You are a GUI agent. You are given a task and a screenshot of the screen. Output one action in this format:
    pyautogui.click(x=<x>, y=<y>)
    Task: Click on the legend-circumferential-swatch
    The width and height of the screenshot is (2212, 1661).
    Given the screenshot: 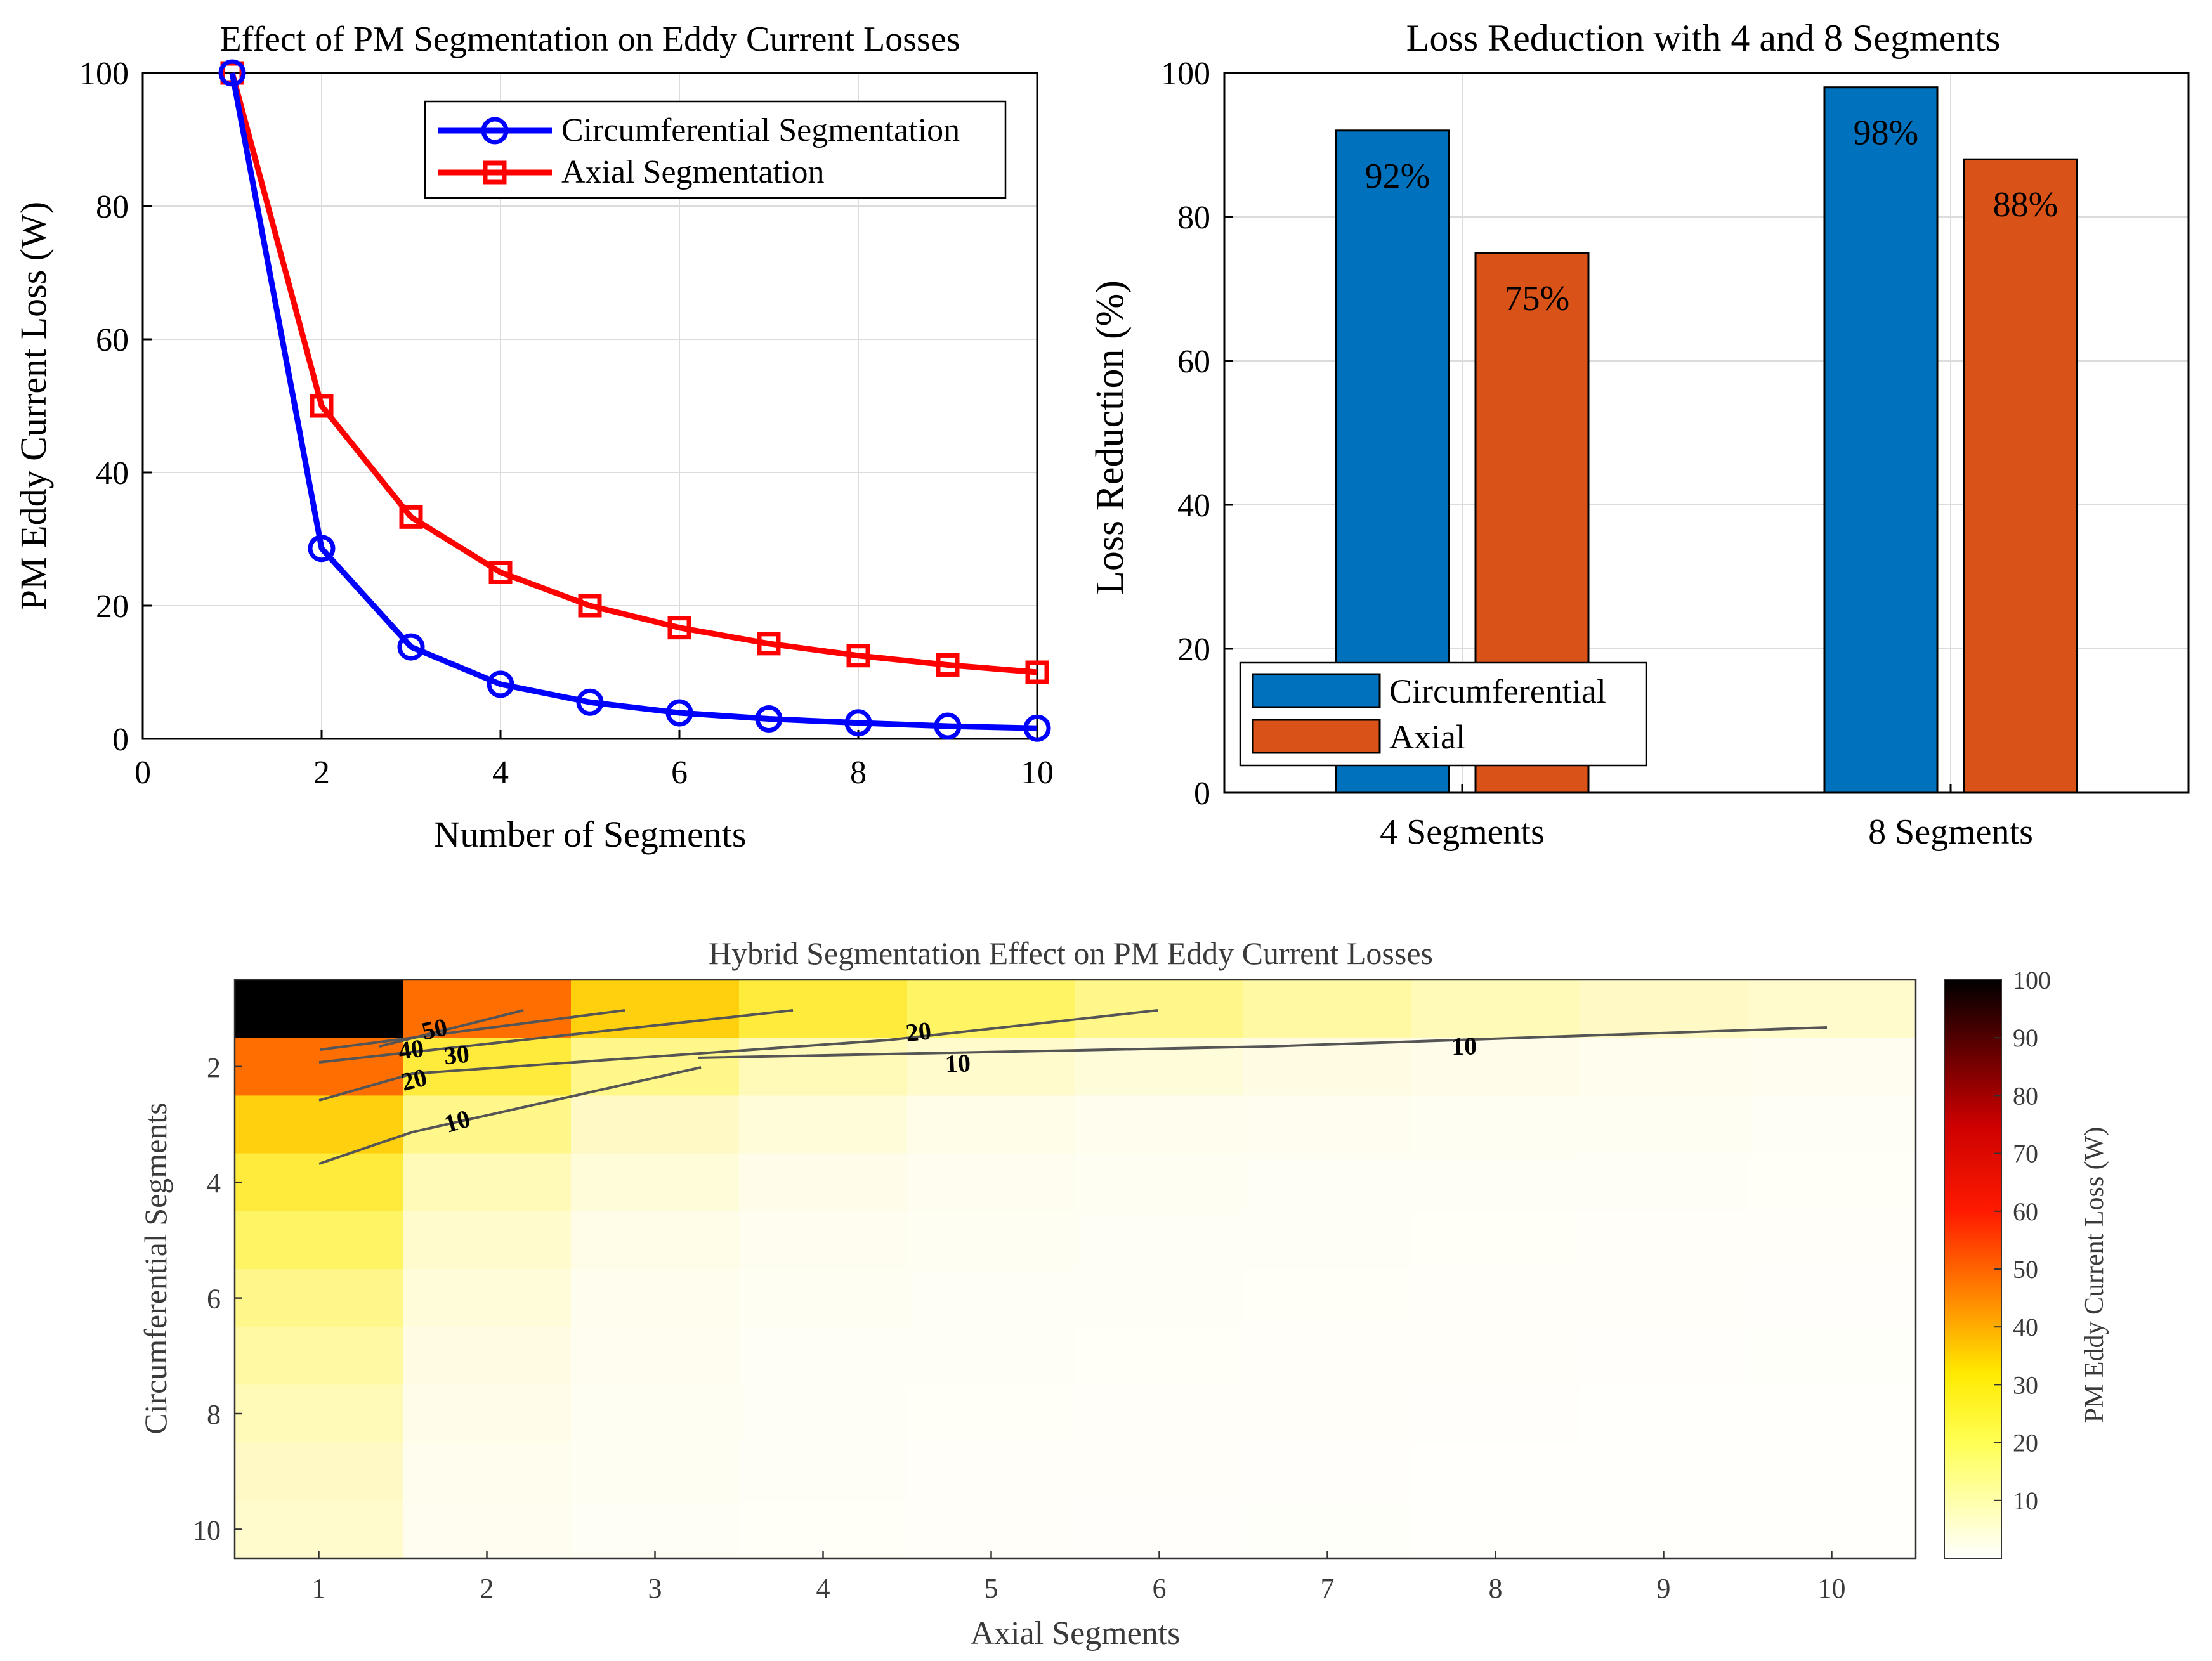 What is the action you would take?
    pyautogui.click(x=1317, y=690)
    